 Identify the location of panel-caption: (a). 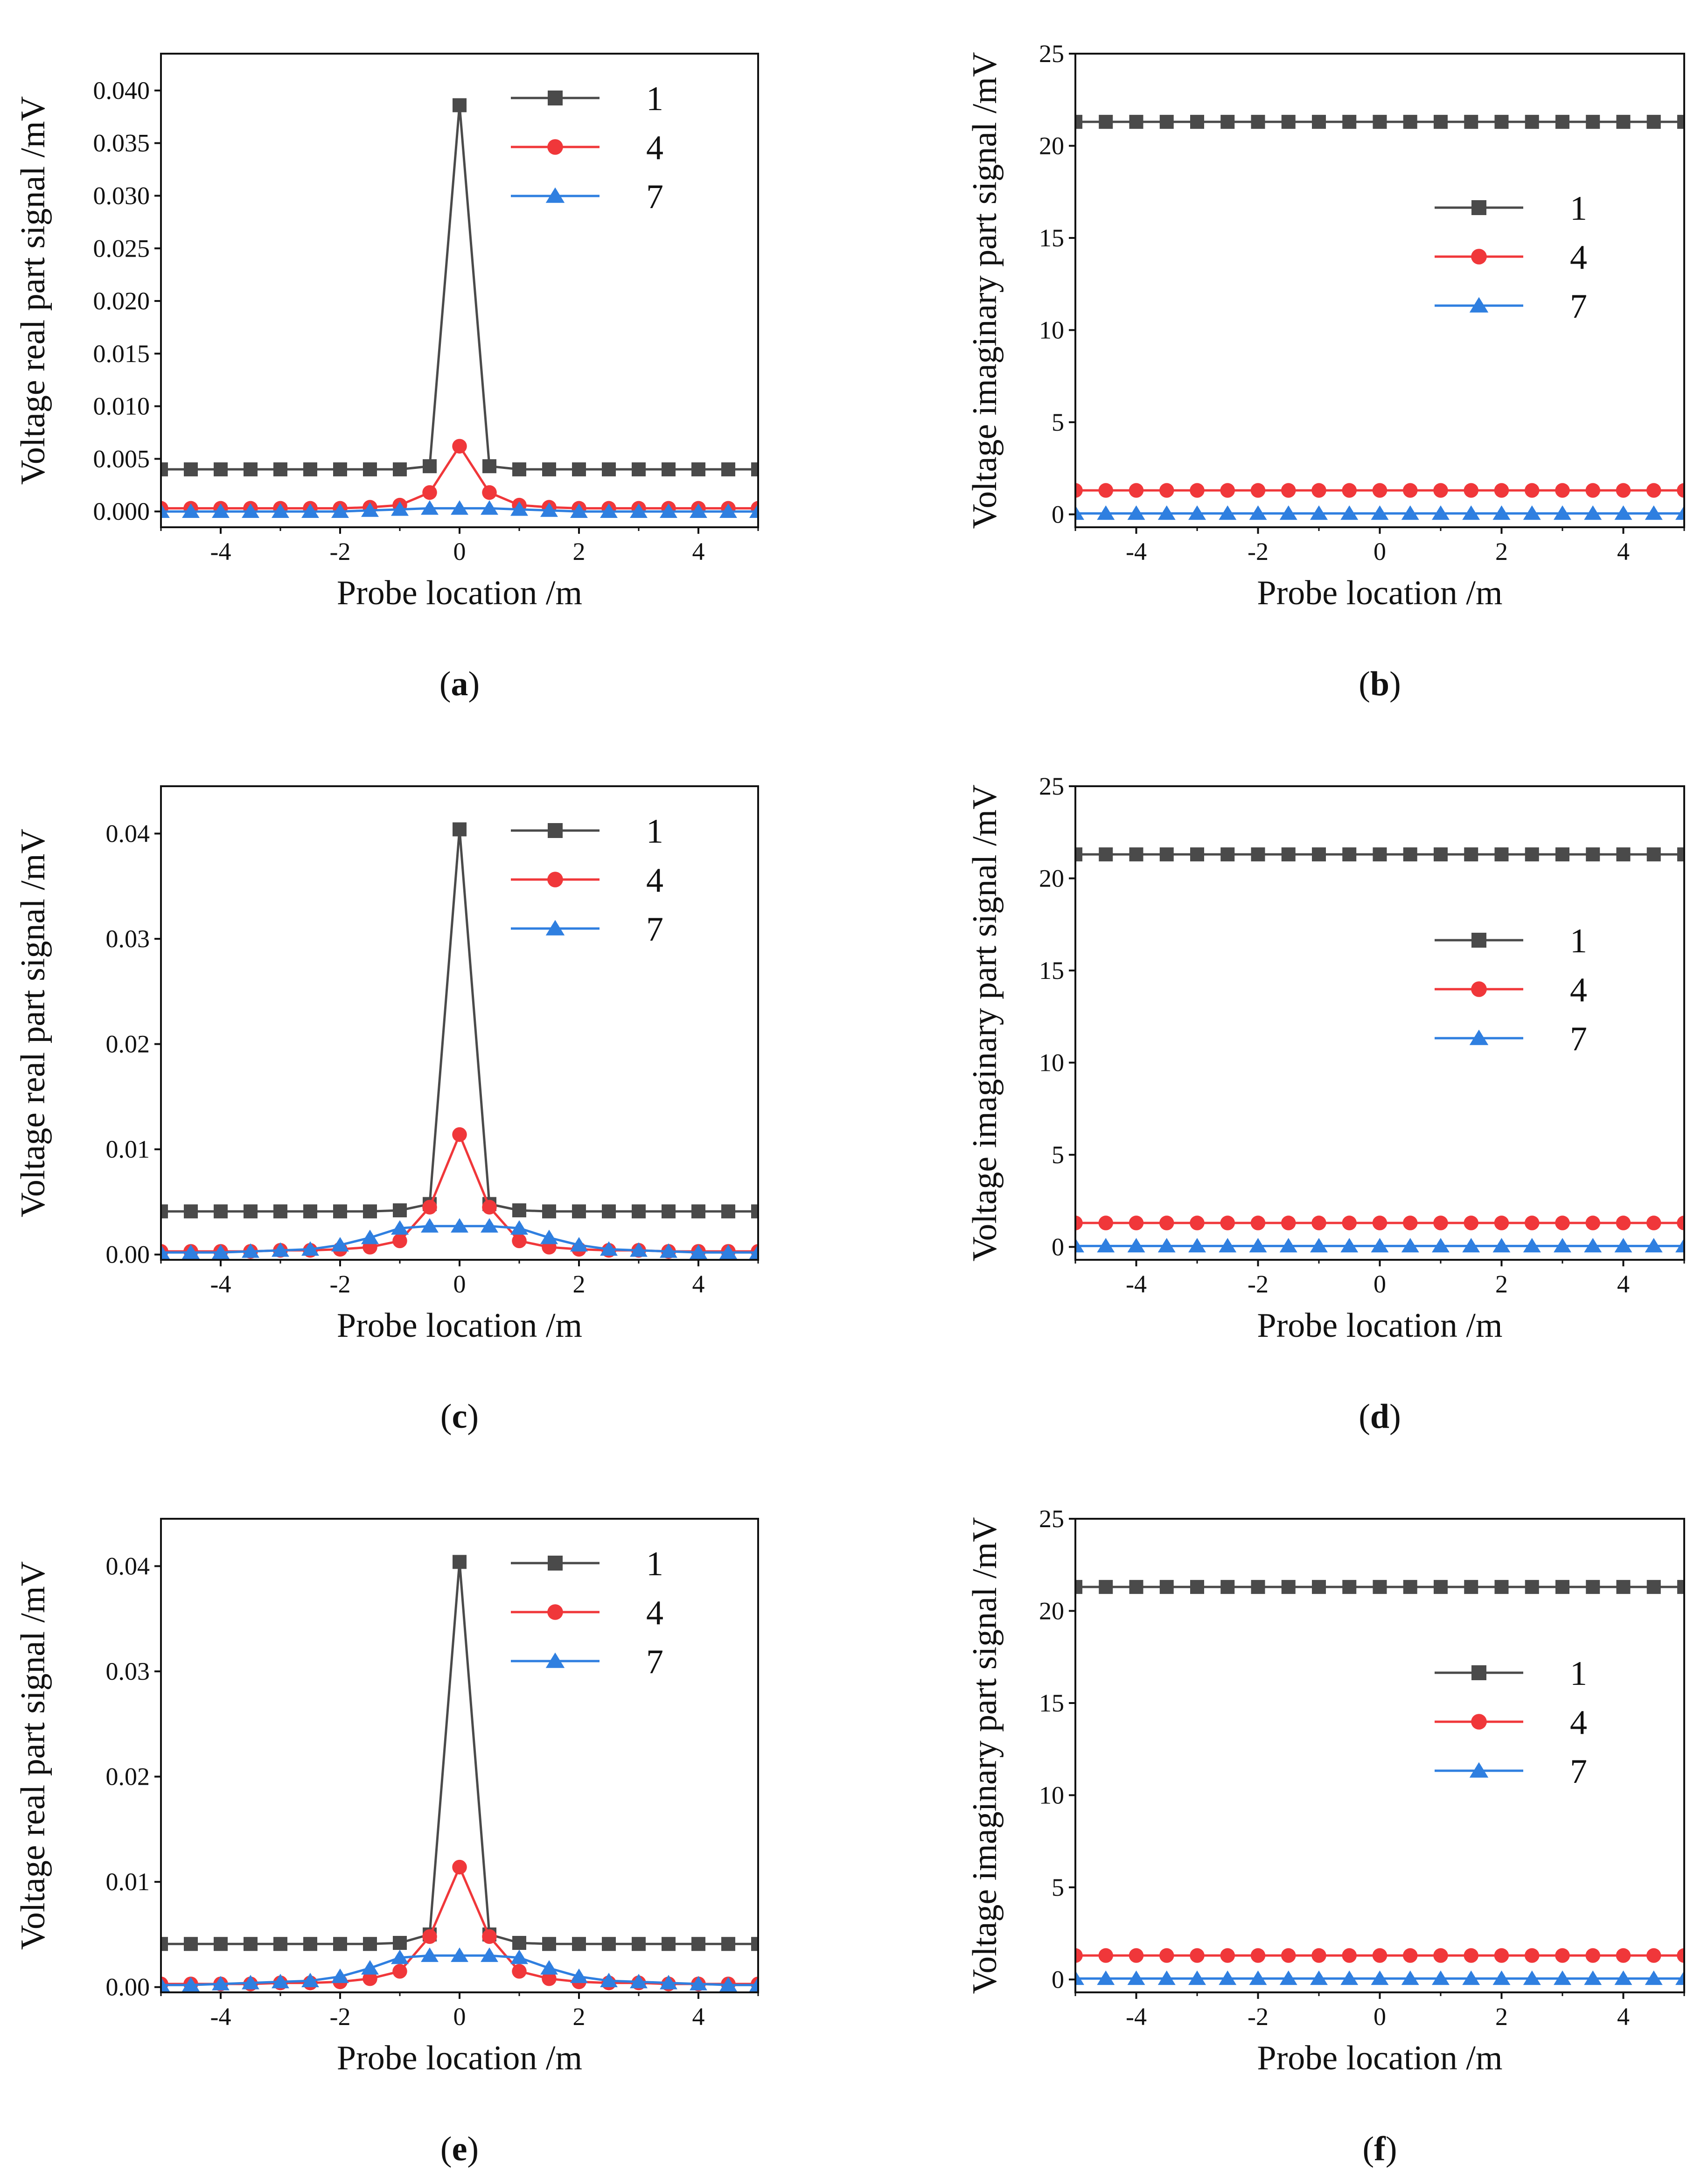
(459, 684).